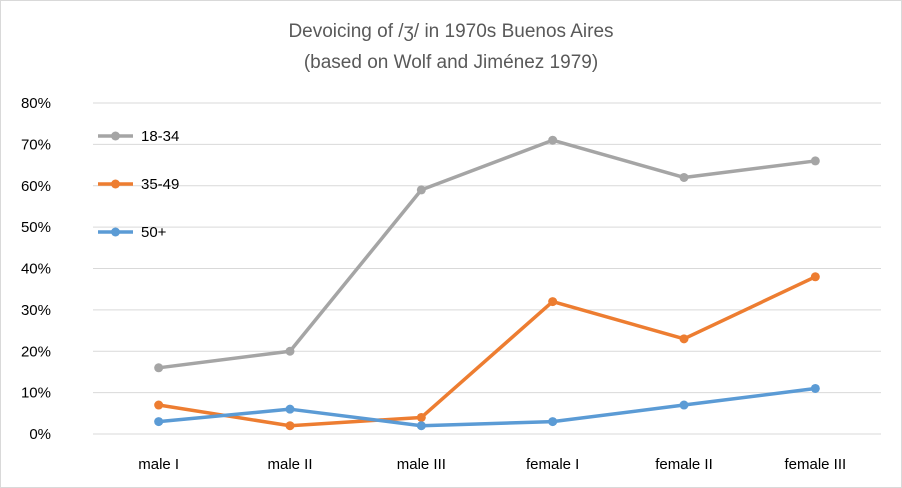  I want to click on data-point-50+-male-II, so click(290, 409).